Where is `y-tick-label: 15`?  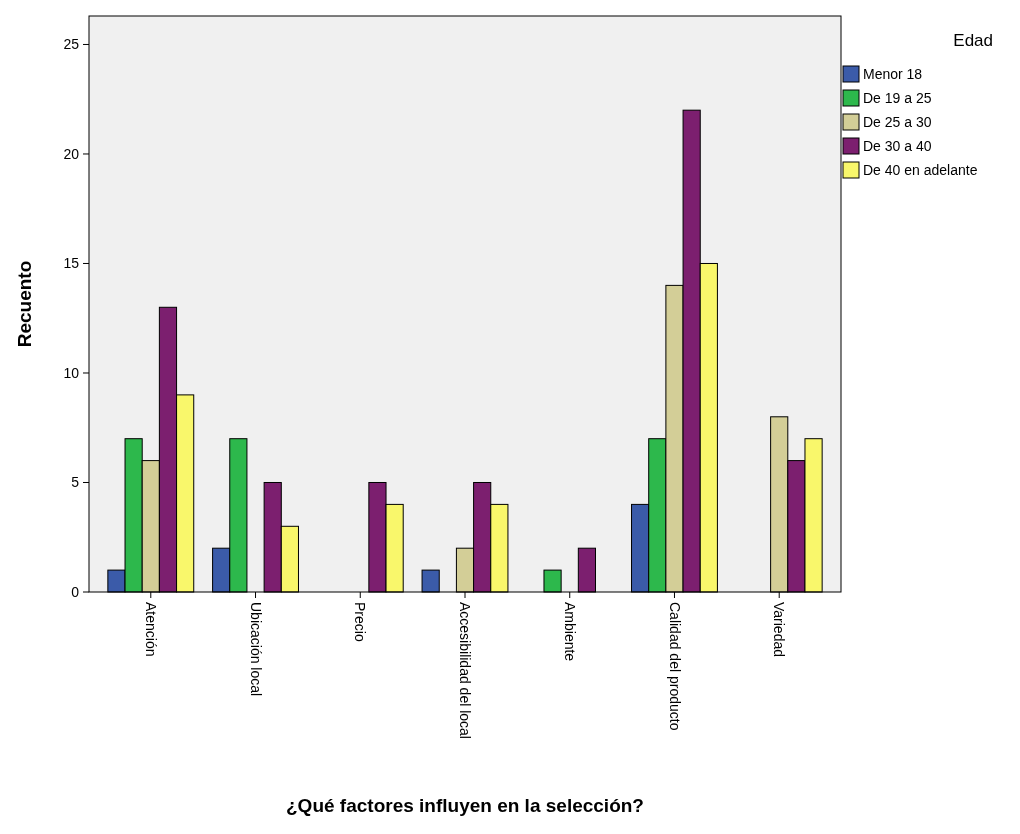
y-tick-label: 15 is located at coordinates (71, 263).